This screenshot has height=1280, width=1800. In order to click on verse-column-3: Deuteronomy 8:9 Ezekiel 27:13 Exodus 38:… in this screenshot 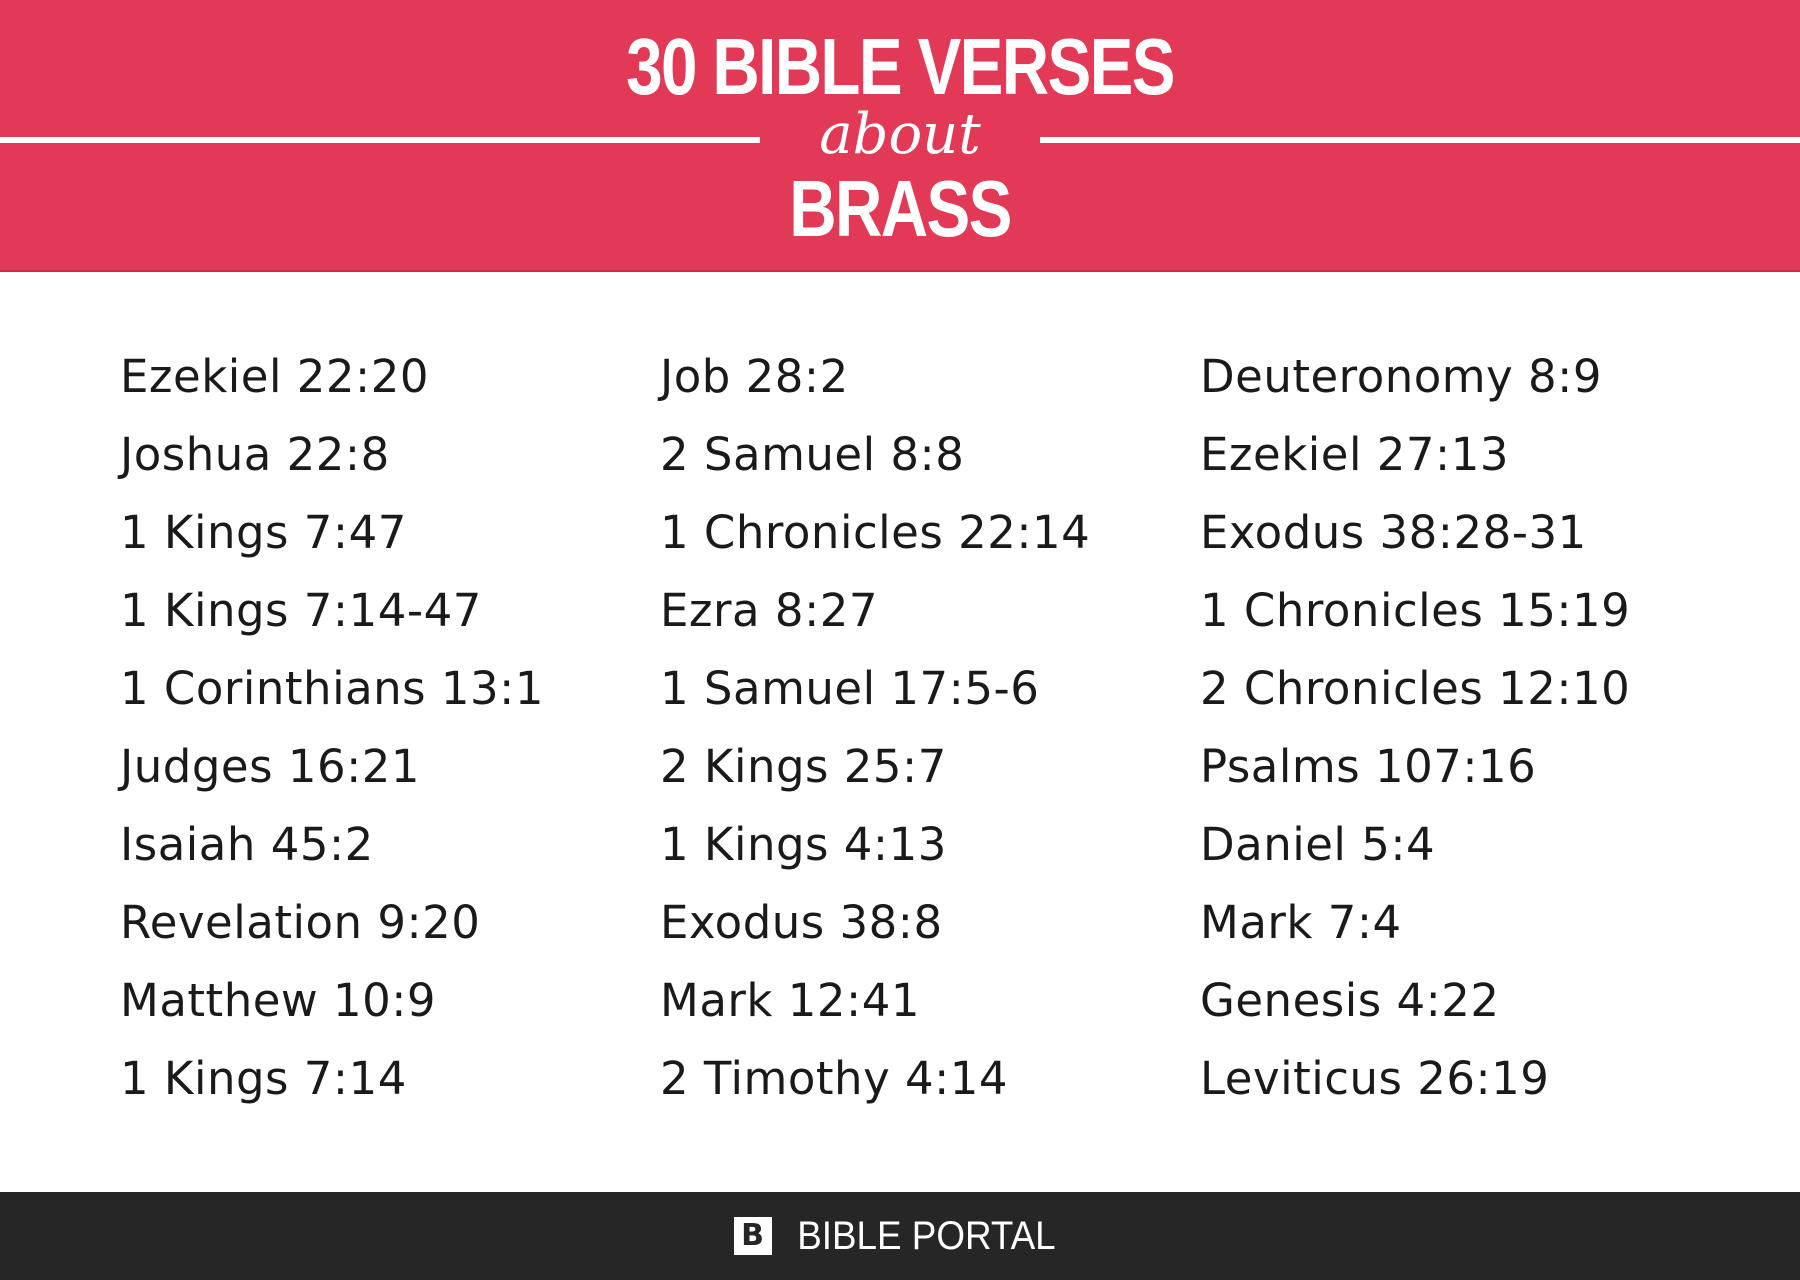, I will do `click(1415, 728)`.